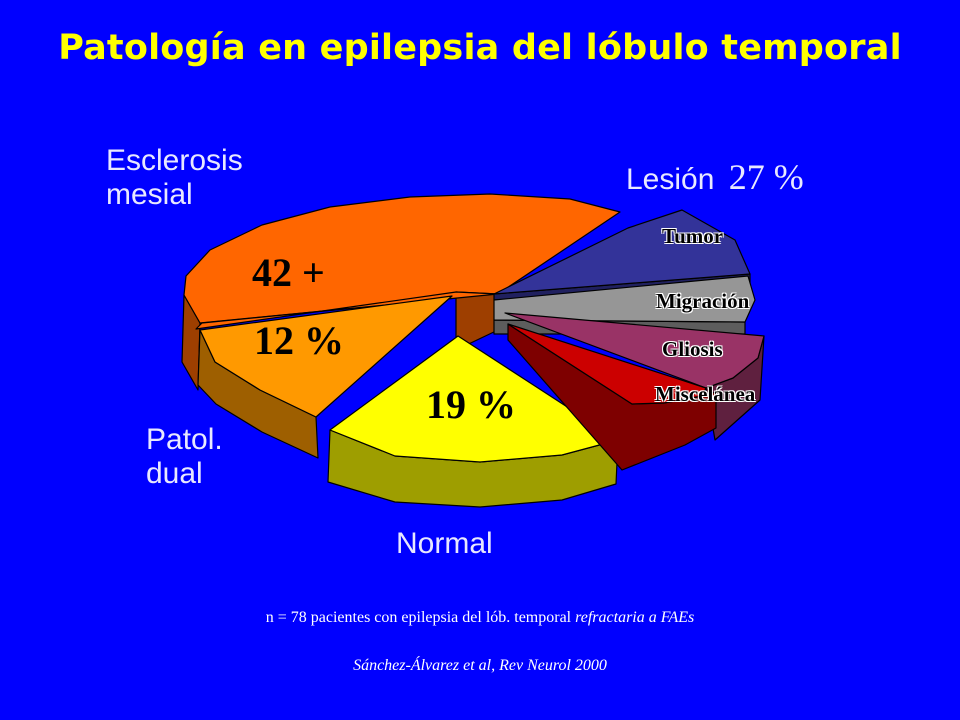  Describe the element at coordinates (635, 617) in the screenshot. I see `footnote-italic: refractaria a FAEs` at that location.